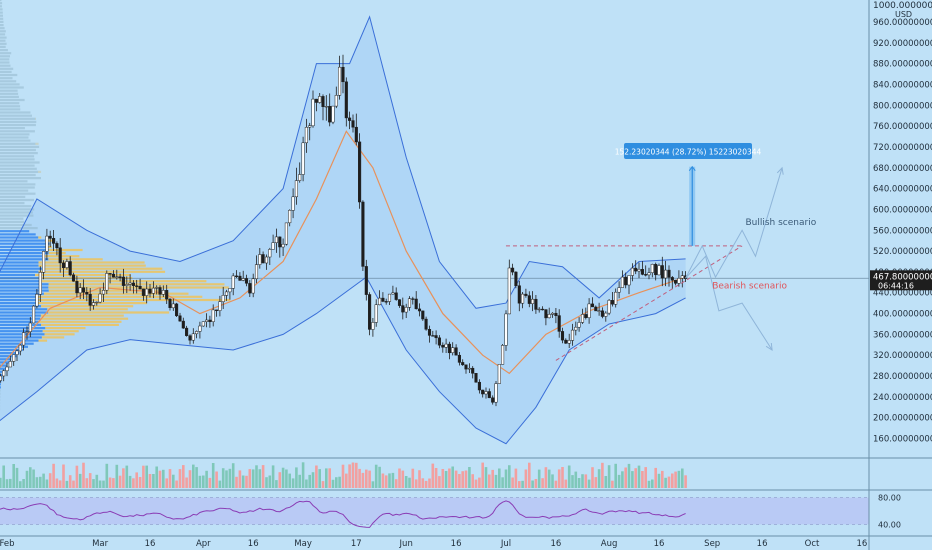 The height and width of the screenshot is (550, 932). Describe the element at coordinates (688, 152) in the screenshot. I see `measure-label-text: 152.23020344 (28.72%) 15223020344` at that location.